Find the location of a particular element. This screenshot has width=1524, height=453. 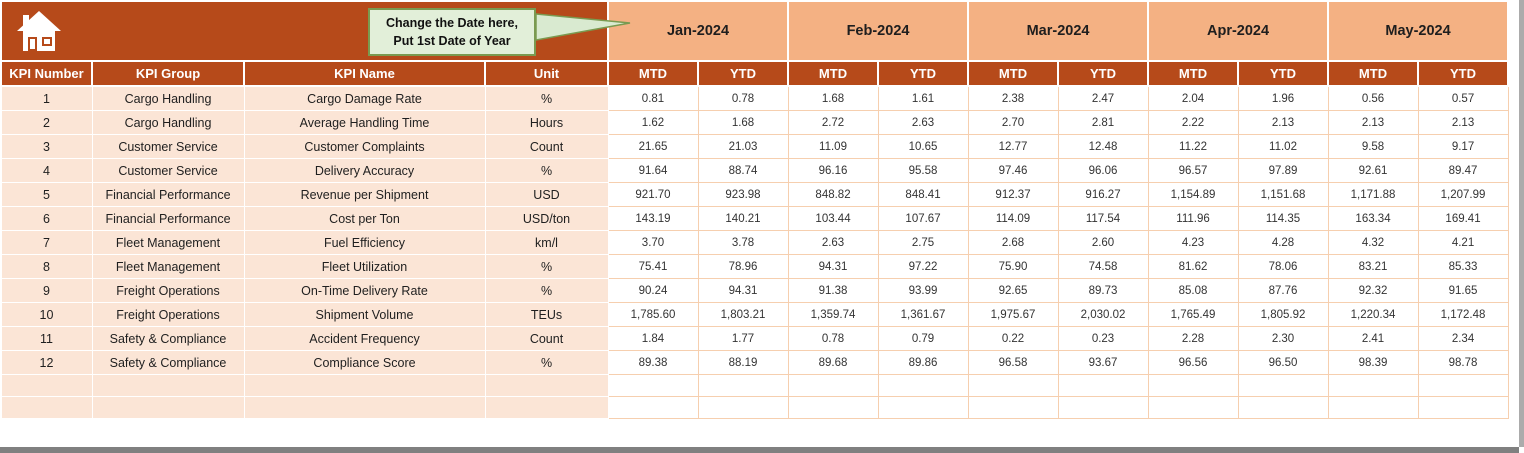

value-cell: 96.56 is located at coordinates (1193, 362).